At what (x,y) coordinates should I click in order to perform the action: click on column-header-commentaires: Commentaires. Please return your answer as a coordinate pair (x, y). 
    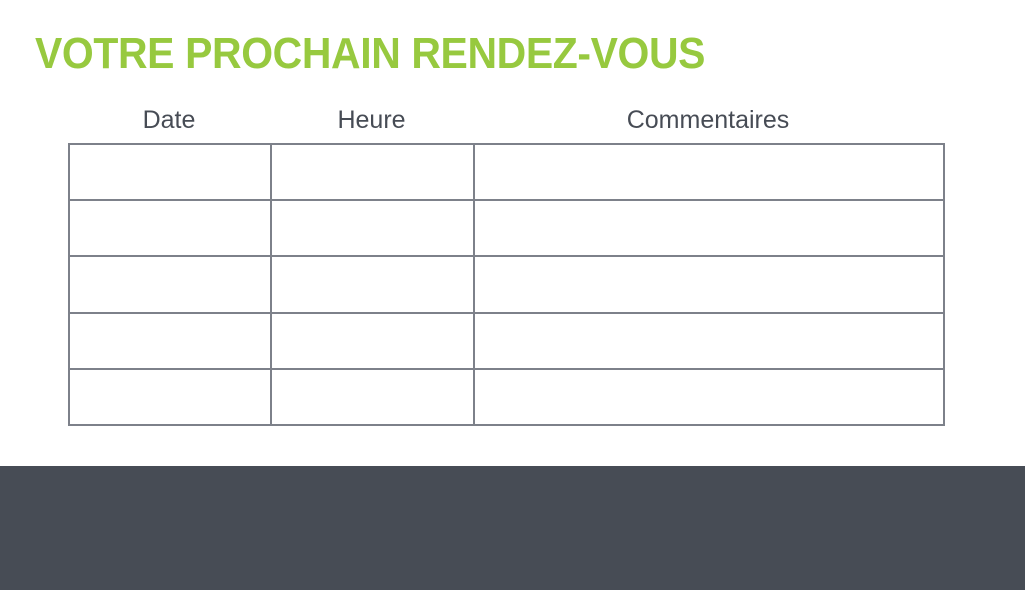
    Looking at the image, I should click on (708, 120).